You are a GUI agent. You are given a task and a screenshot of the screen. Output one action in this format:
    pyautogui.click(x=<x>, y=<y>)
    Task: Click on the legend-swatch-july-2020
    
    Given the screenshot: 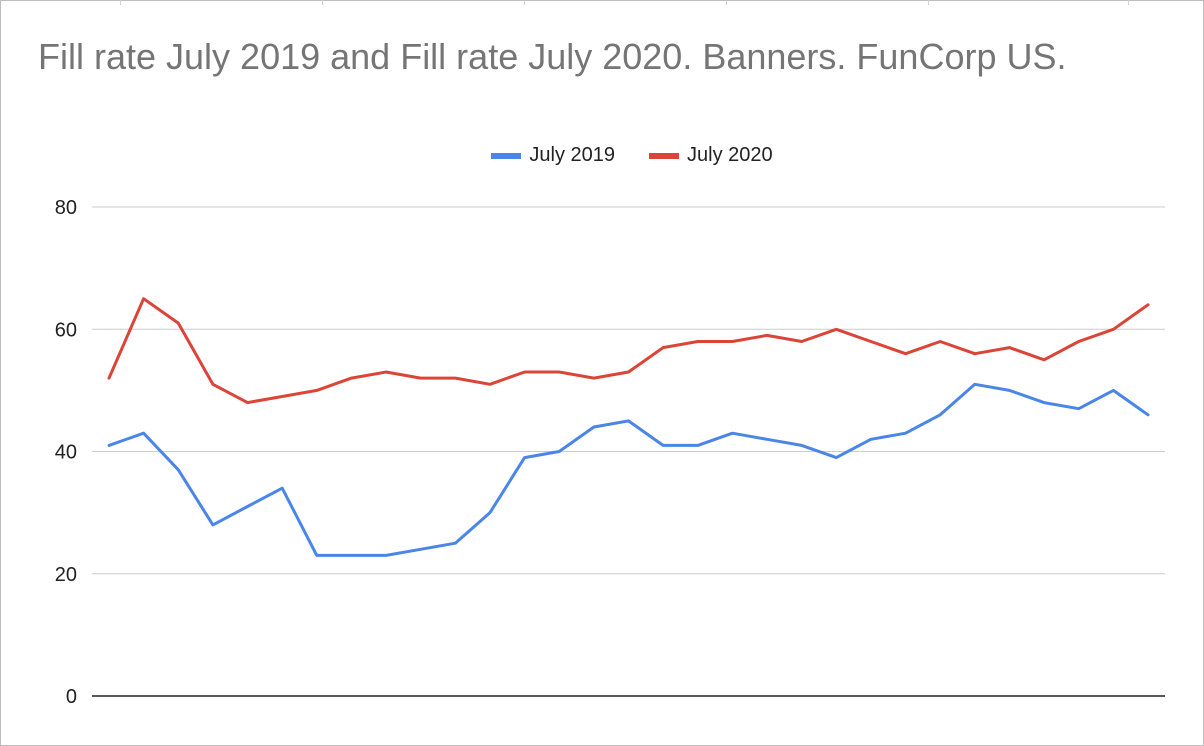 What is the action you would take?
    pyautogui.click(x=664, y=155)
    